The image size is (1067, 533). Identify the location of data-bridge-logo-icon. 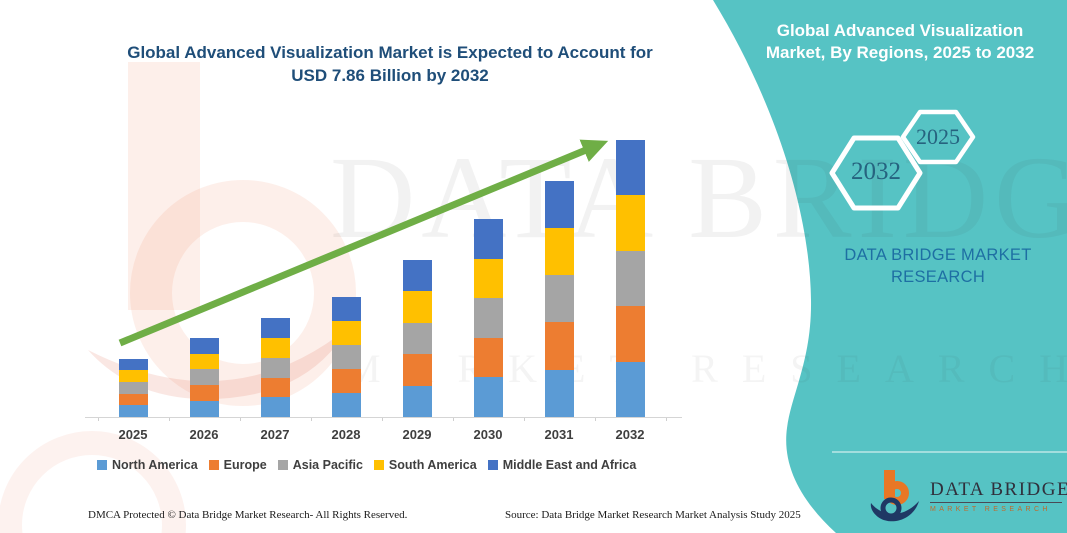
(894, 496).